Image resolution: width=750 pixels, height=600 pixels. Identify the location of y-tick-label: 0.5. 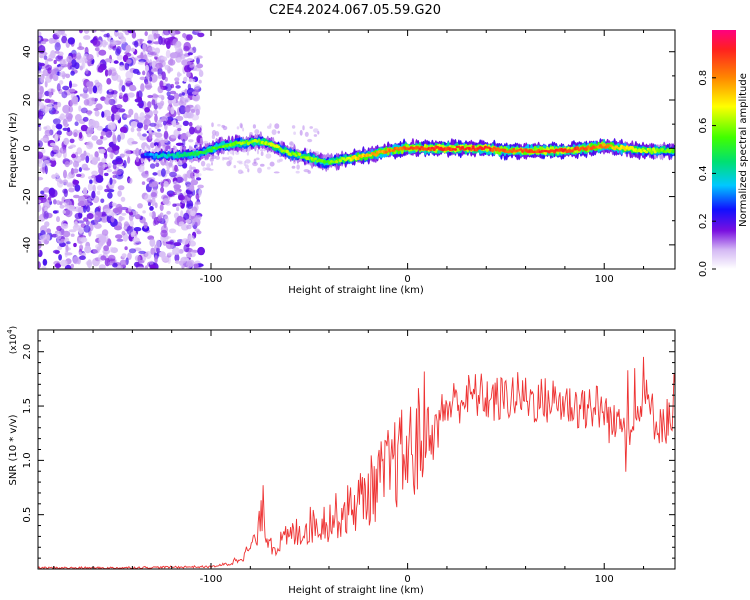
(27, 515).